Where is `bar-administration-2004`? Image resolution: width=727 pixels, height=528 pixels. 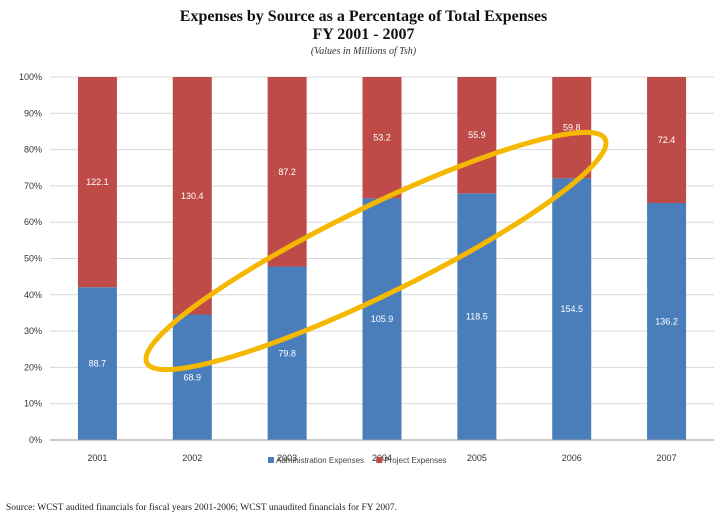
bar-administration-2004 is located at coordinates (382, 319).